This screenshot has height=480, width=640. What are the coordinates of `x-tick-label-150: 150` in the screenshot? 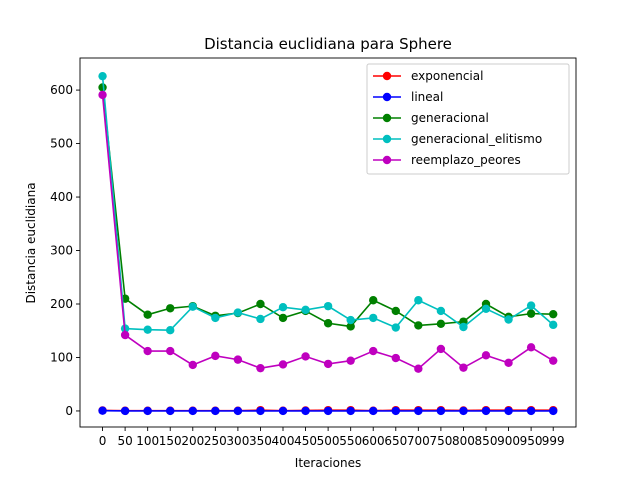 It's located at (170, 441).